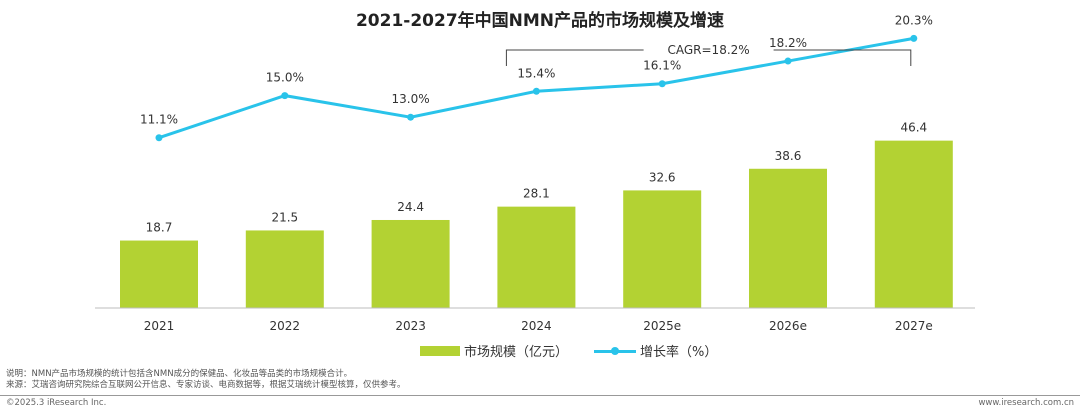 This screenshot has height=413, width=1080. Describe the element at coordinates (662, 66) in the screenshot. I see `growth-rate-label: 16.1%` at that location.